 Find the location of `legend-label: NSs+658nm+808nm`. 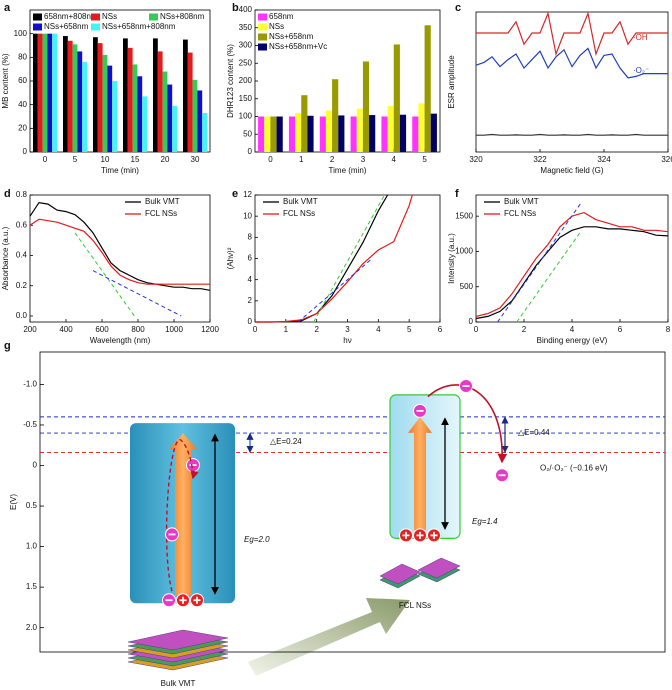

legend-label: NSs+658nm+808nm is located at coordinates (139, 26).